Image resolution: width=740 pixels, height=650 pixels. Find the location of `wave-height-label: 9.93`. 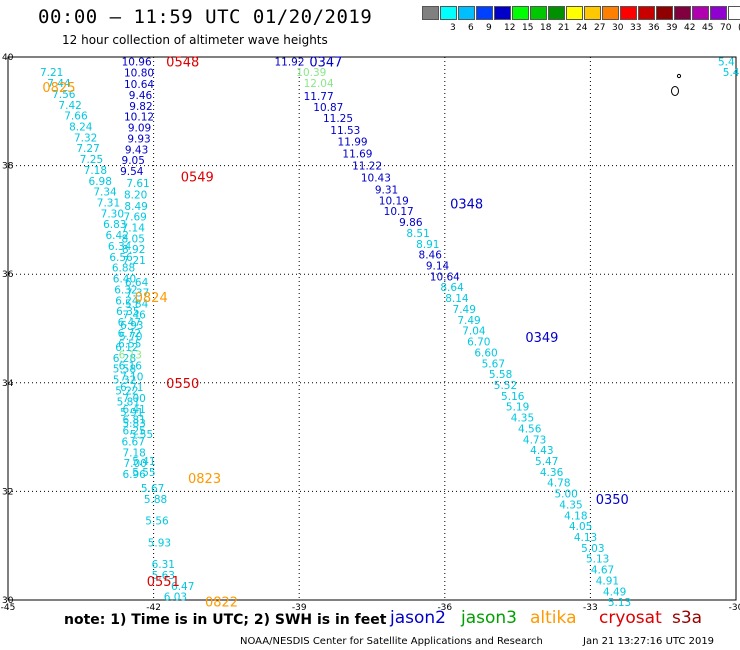

wave-height-label: 9.93 is located at coordinates (138, 139).